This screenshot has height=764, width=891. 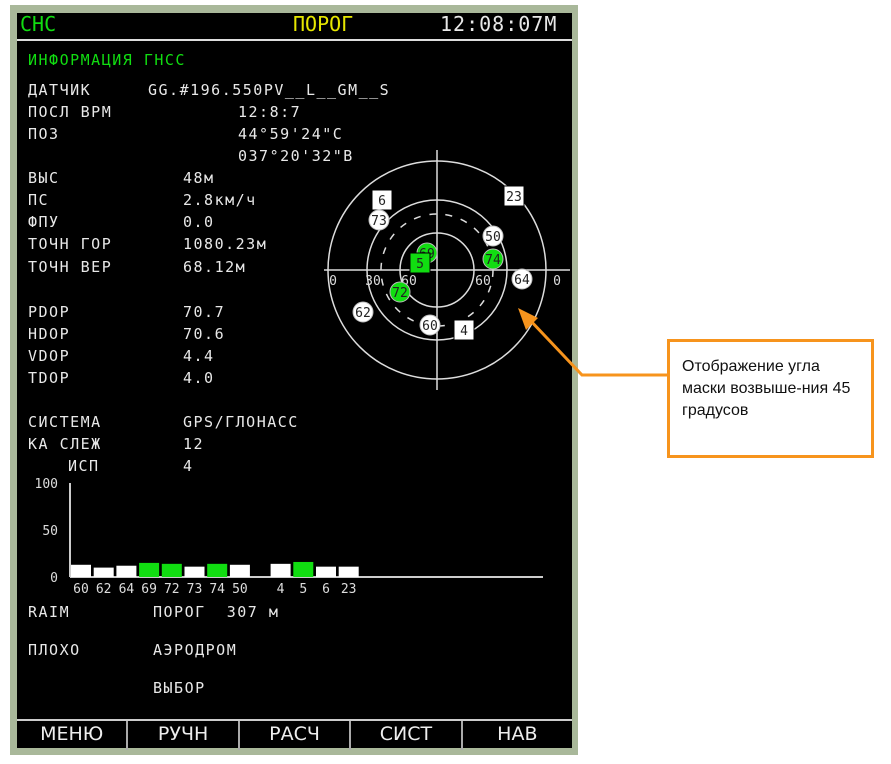 I want to click on field-value: 70.6, so click(x=204, y=334).